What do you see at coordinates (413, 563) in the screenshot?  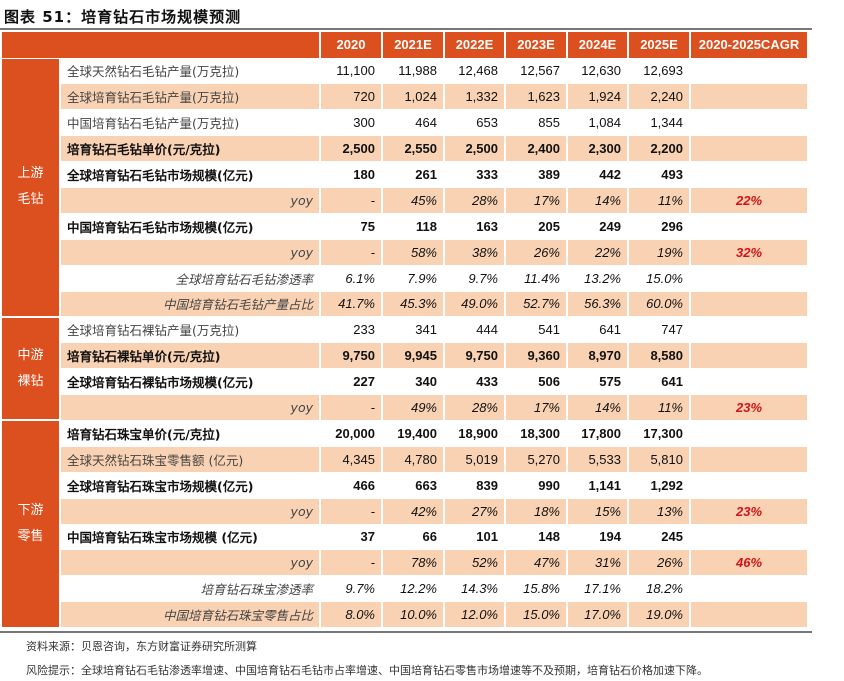 I see `cell-value: 78%` at bounding box center [413, 563].